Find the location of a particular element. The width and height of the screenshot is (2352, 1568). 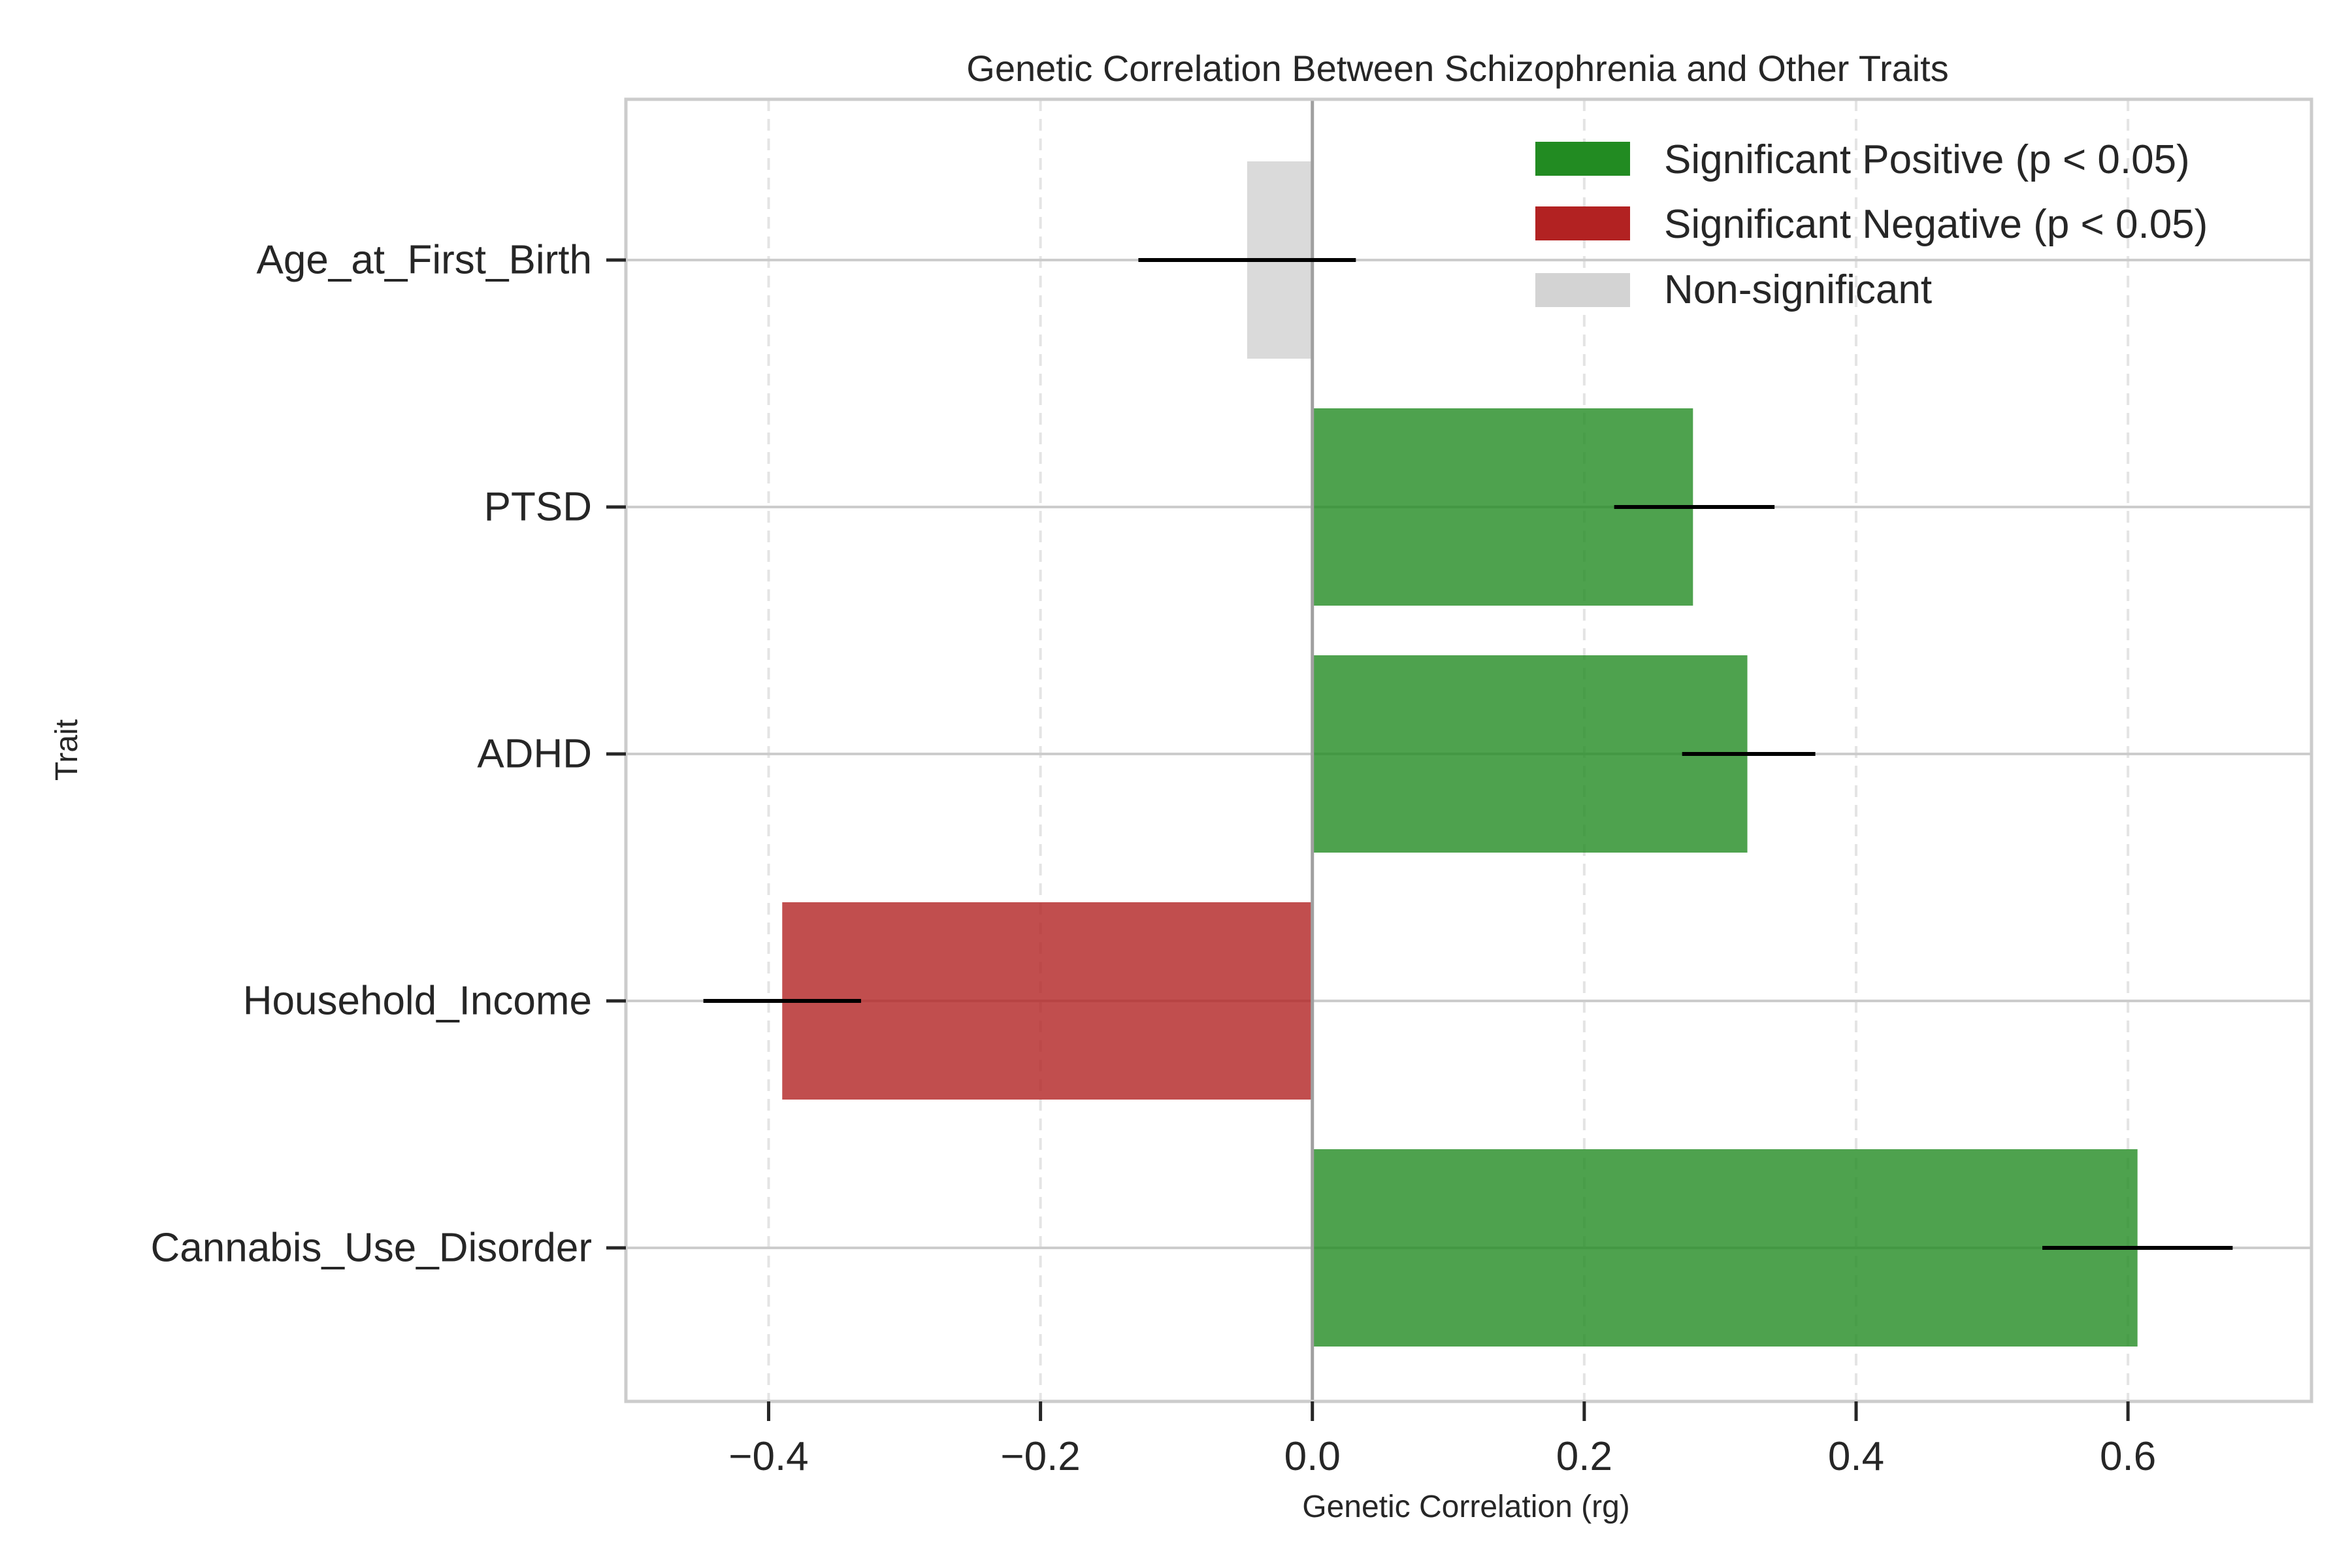

y-tick-label: Household_Income is located at coordinates (417, 1001).